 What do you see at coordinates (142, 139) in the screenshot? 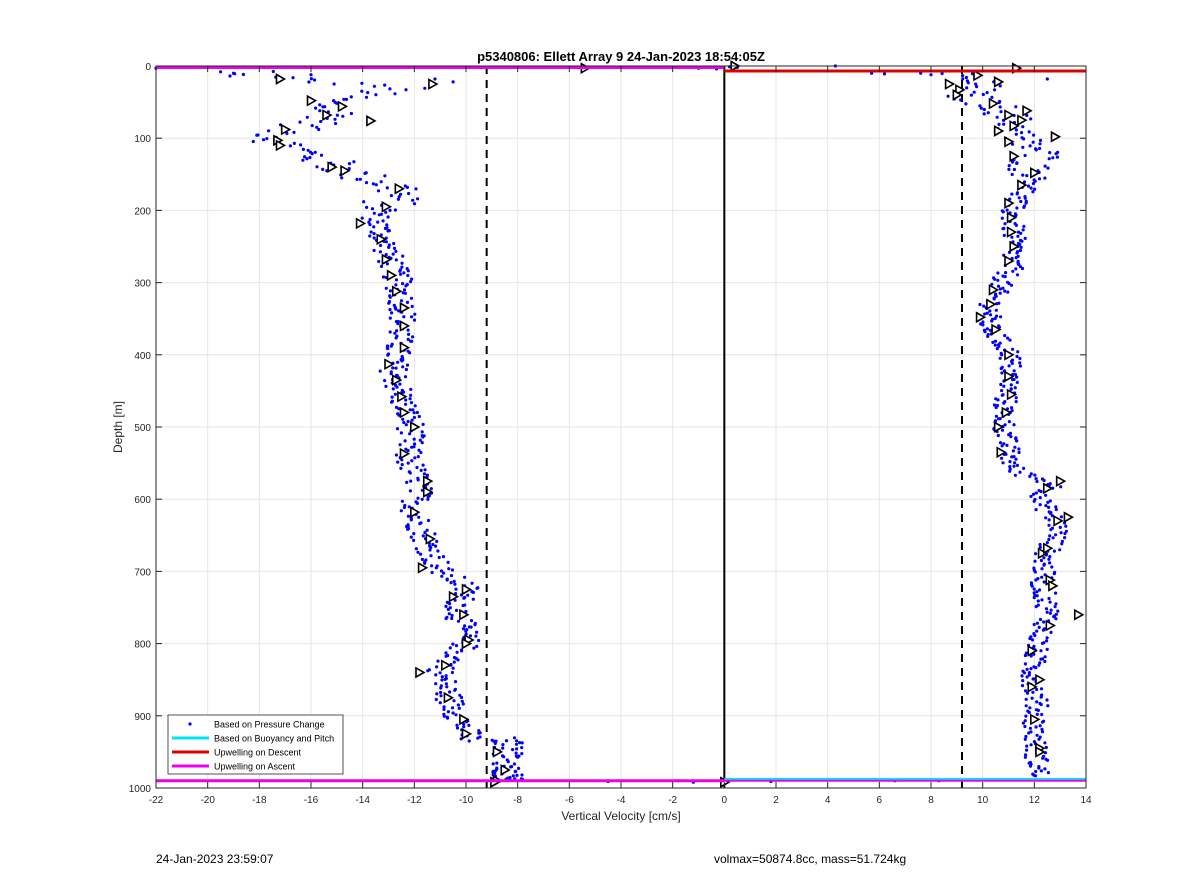
I see `y-tick-label: 100` at bounding box center [142, 139].